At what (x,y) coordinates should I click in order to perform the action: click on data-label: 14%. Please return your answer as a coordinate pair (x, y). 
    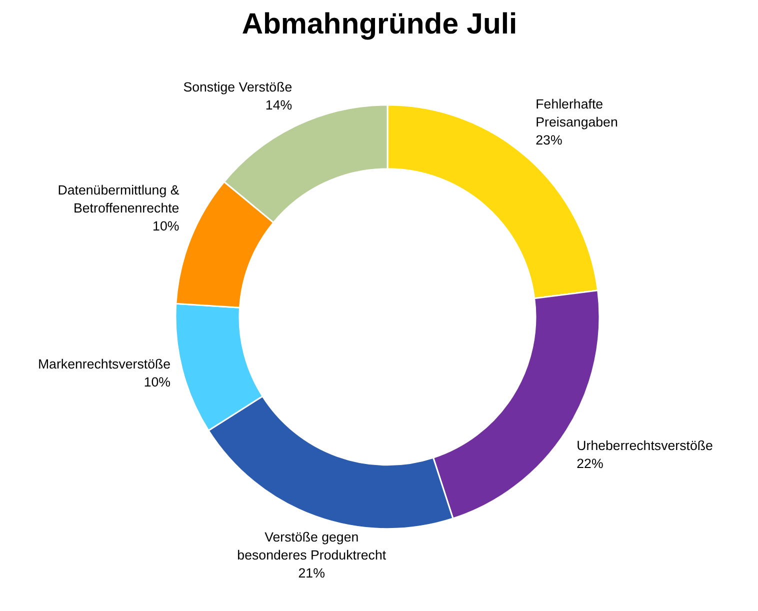
    Looking at the image, I should click on (278, 104).